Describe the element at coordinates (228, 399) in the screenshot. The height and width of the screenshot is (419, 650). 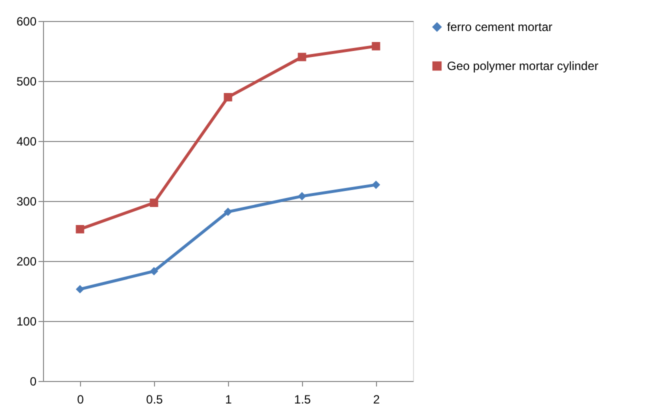
I see `x-tick-label: 1` at that location.